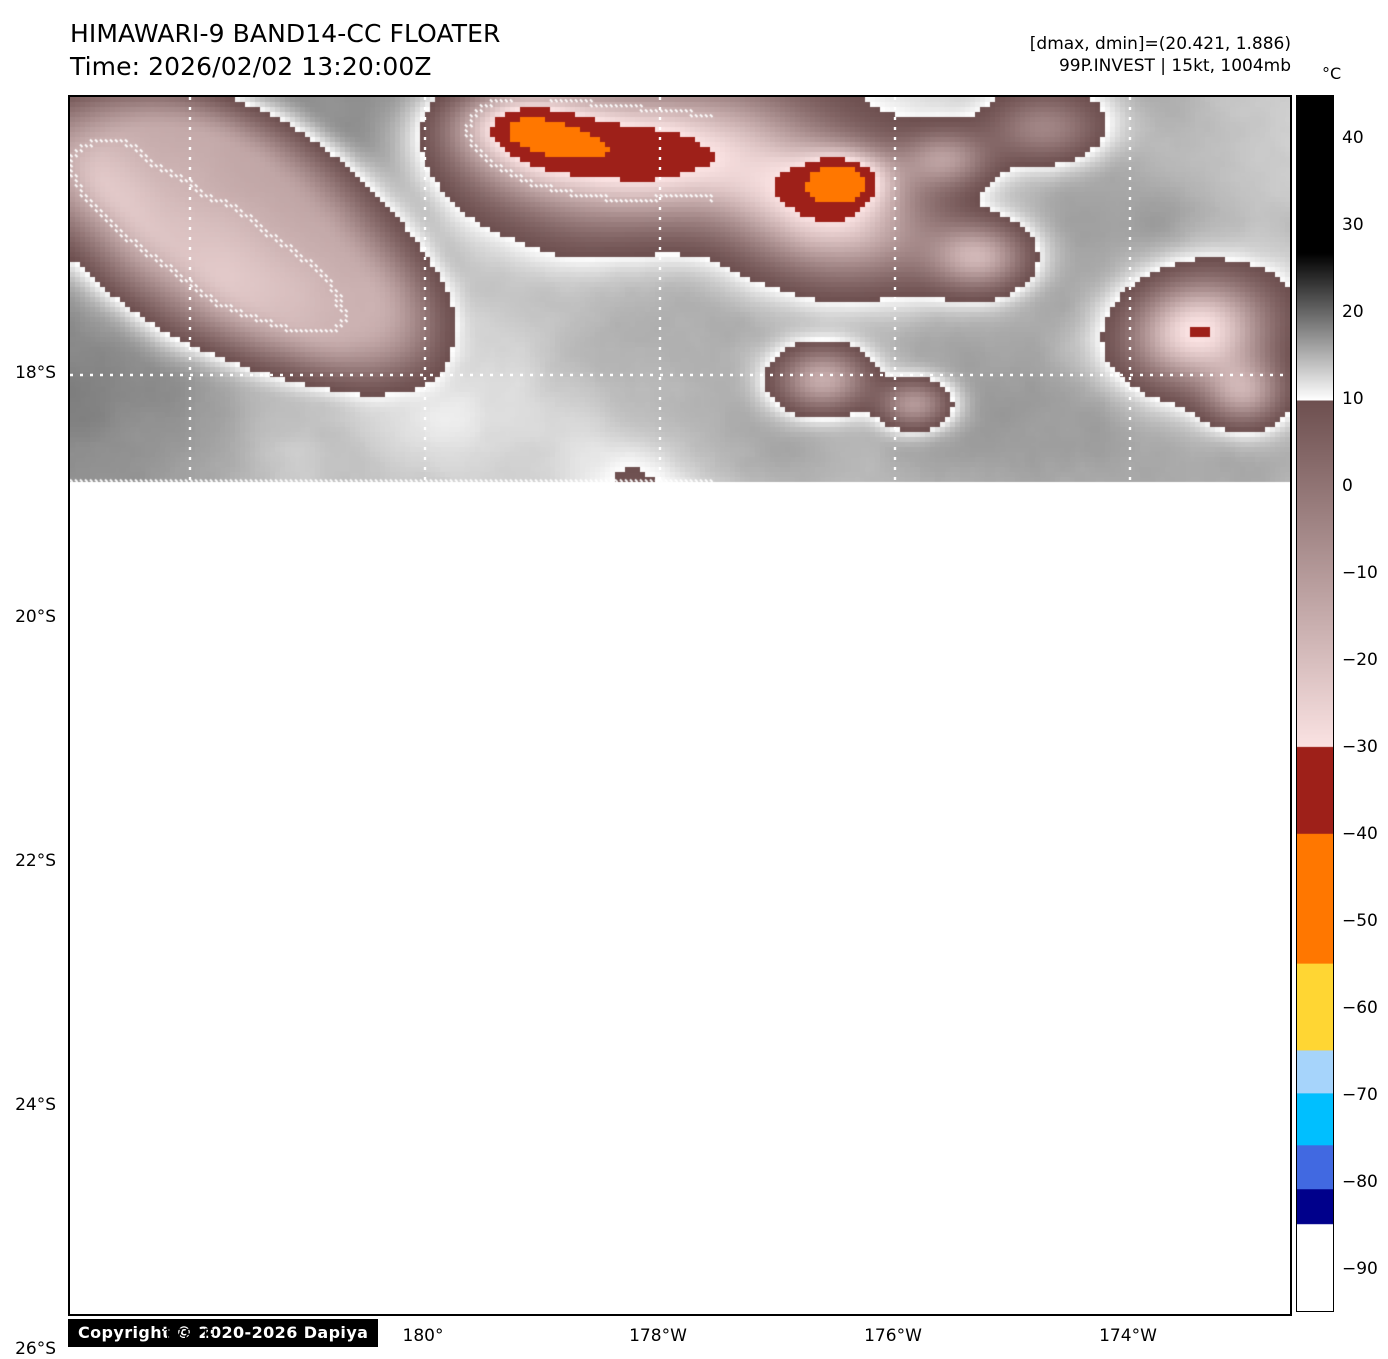 Image resolution: width=1388 pixels, height=1359 pixels. I want to click on colorbar-tick-20: 20, so click(1353, 312).